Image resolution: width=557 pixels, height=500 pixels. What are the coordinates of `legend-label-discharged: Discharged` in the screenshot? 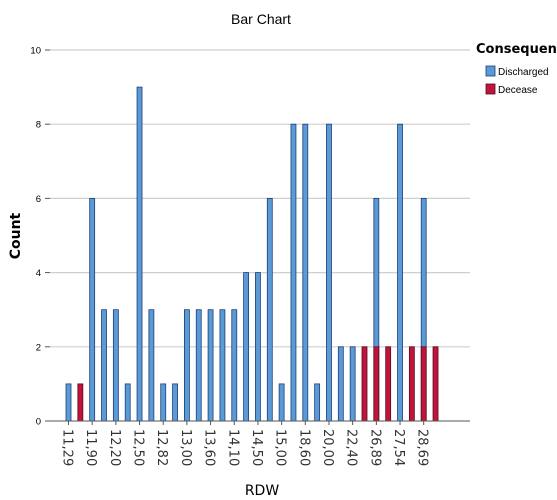 It's located at (523, 72).